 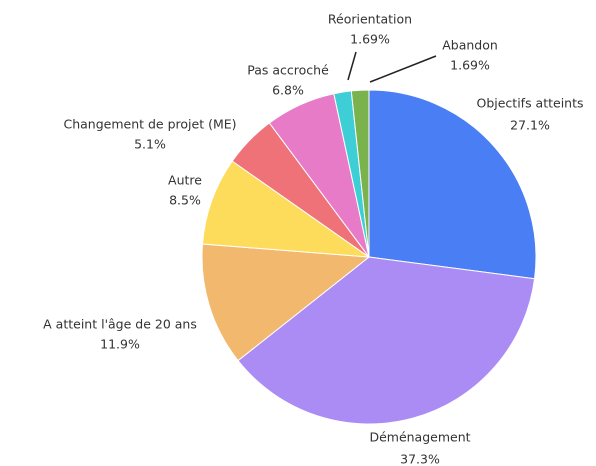 What do you see at coordinates (529, 103) in the screenshot?
I see `slice-label: Objectifs atteints` at bounding box center [529, 103].